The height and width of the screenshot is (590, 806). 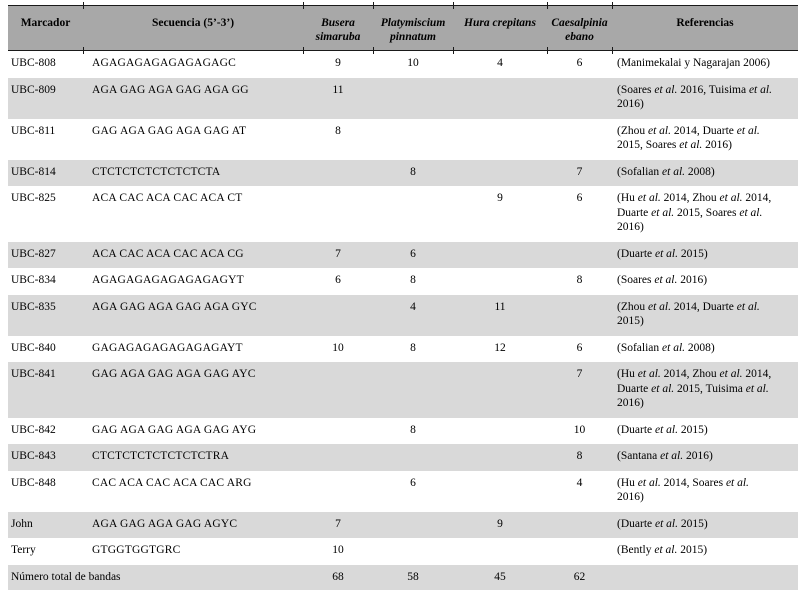 I want to click on hura-count-cell: 12, so click(x=500, y=348).